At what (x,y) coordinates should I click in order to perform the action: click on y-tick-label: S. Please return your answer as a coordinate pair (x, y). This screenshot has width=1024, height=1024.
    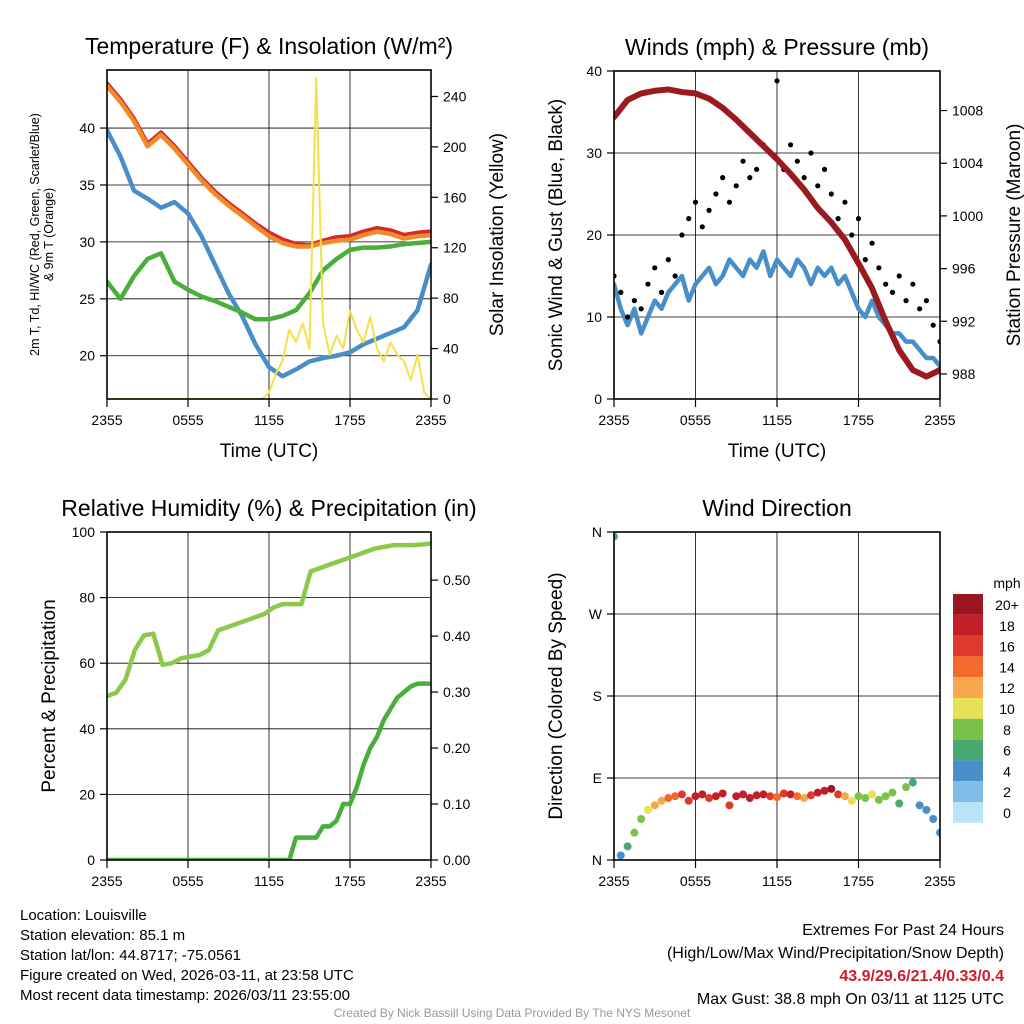
    Looking at the image, I should click on (597, 696).